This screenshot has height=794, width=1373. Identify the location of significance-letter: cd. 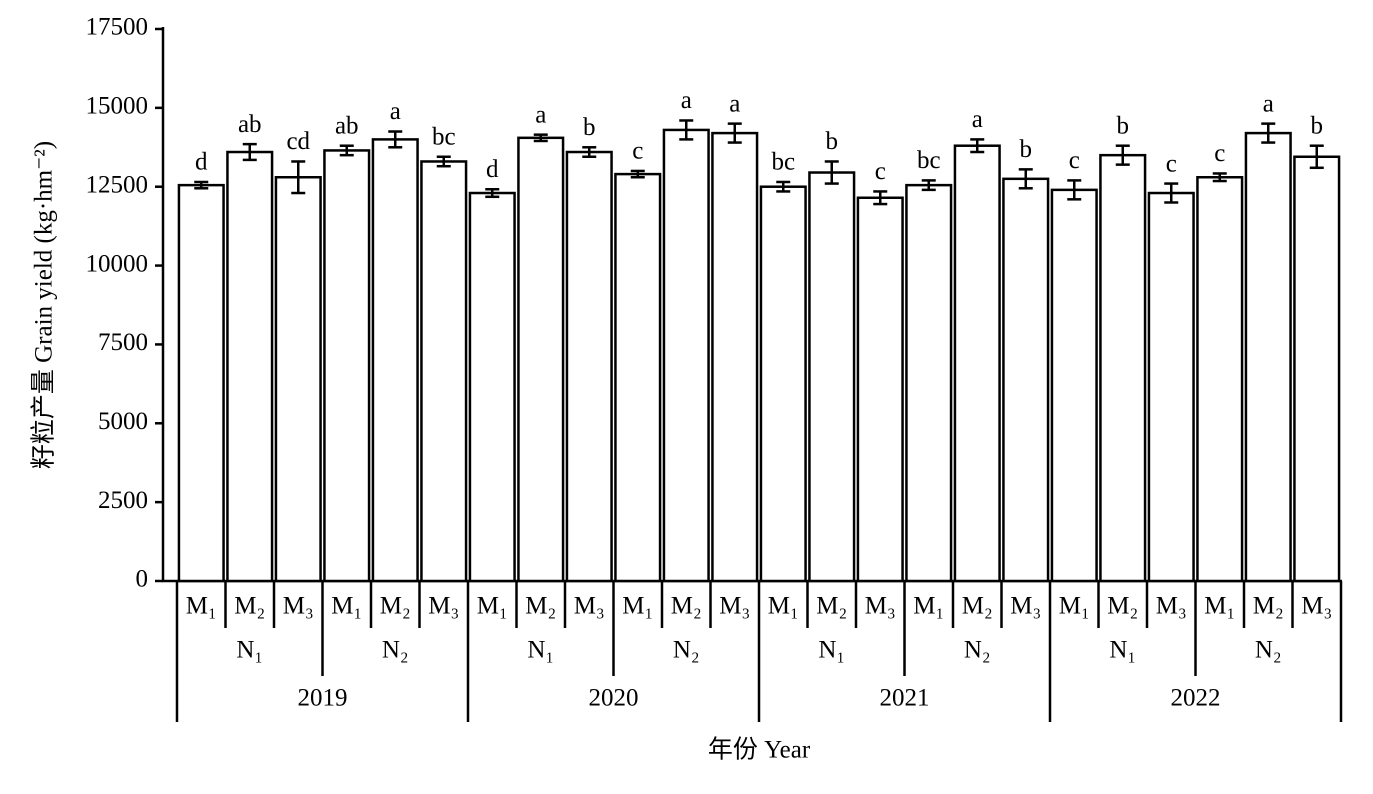
(298, 141).